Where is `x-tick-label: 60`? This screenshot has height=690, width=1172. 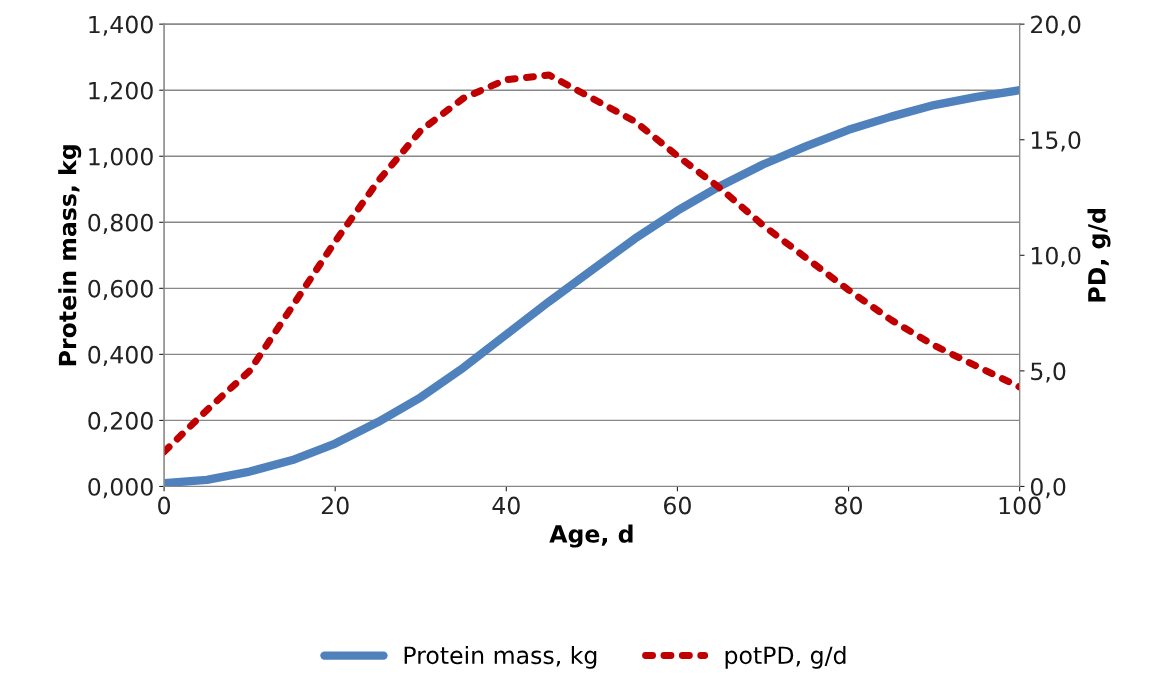 x-tick-label: 60 is located at coordinates (677, 505).